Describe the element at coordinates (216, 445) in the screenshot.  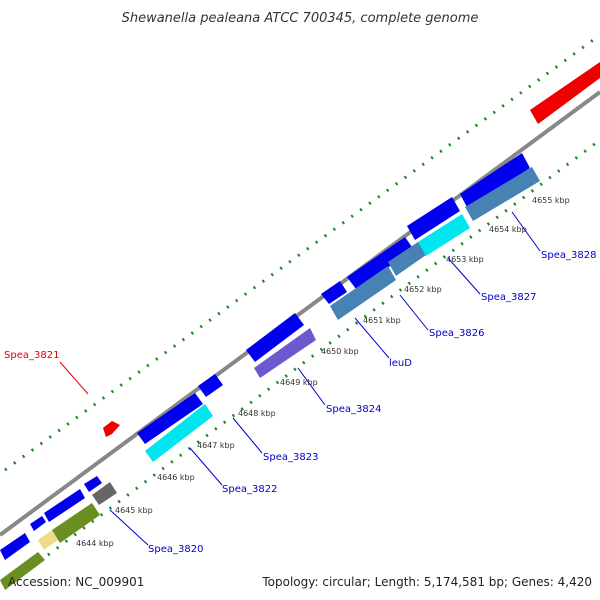
I see `tick-label: 4647 kbp` at that location.